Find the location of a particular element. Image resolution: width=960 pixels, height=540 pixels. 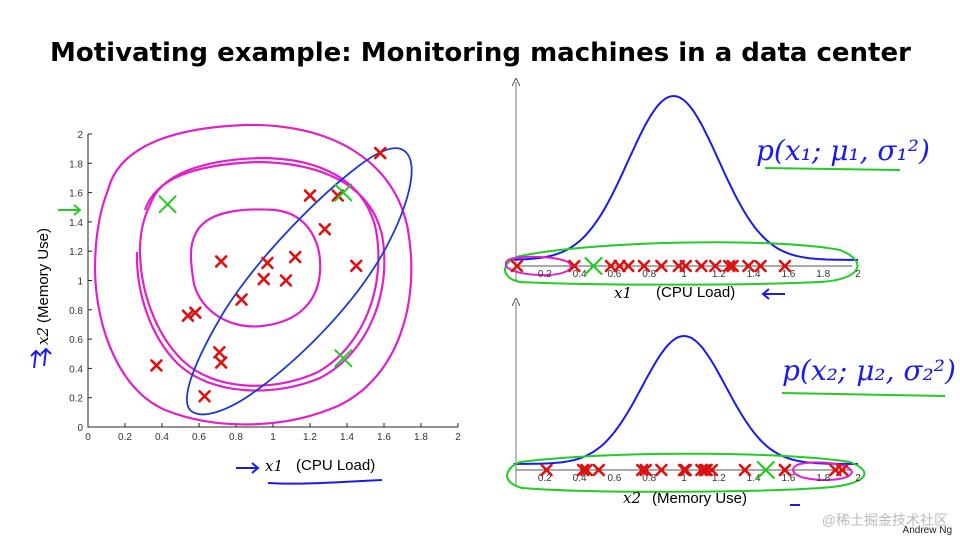

x1-gaussian-curve is located at coordinates (686, 177).